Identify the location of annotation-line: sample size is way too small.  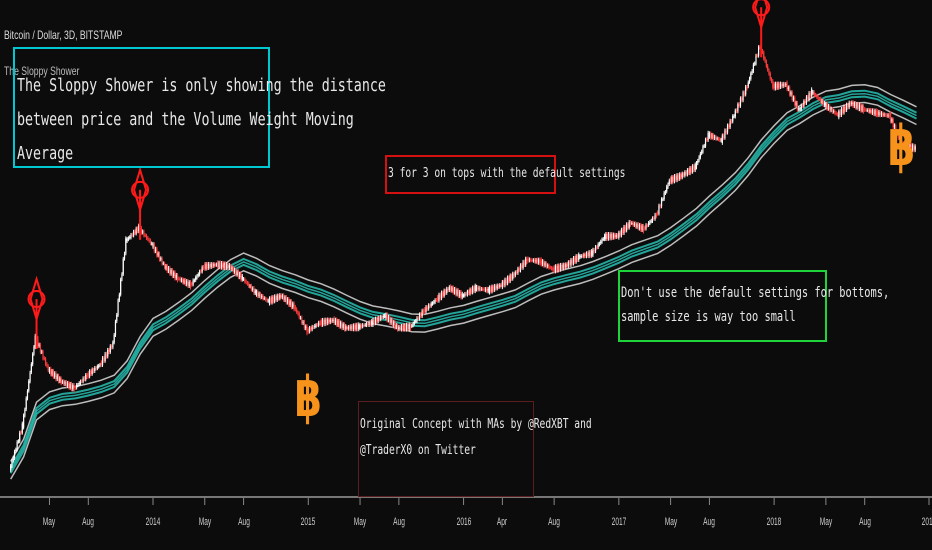
(708, 317).